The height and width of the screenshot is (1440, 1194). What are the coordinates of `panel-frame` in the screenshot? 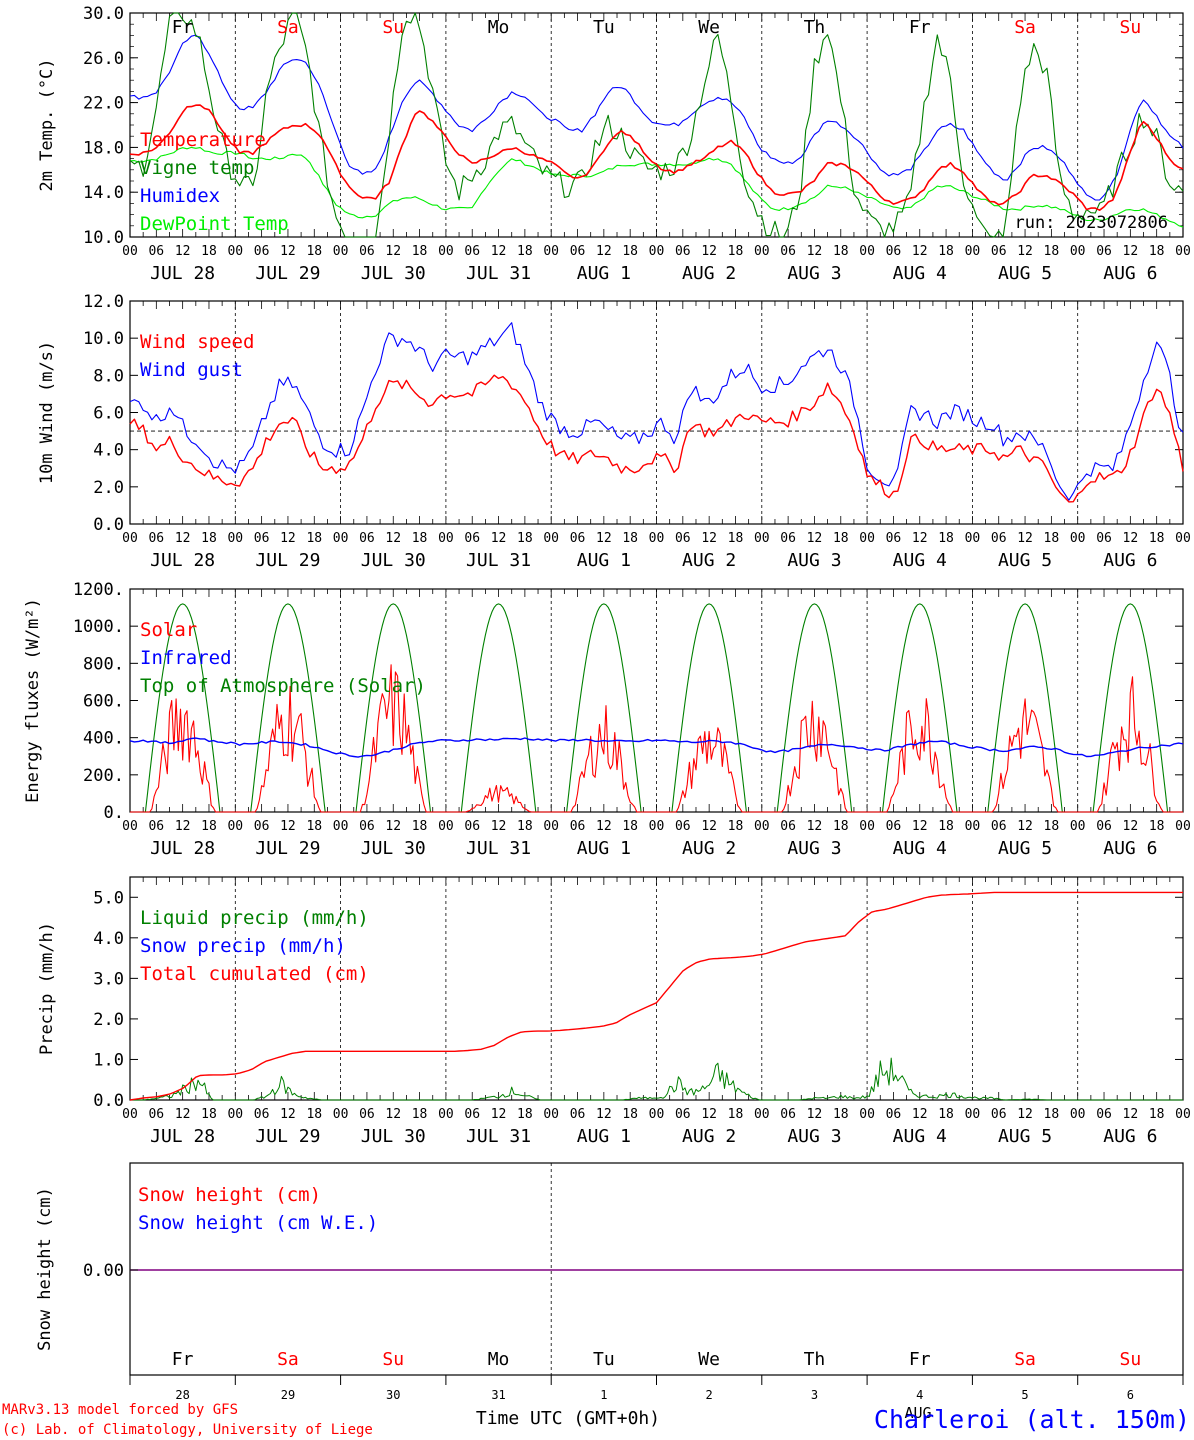 It's located at (656, 125).